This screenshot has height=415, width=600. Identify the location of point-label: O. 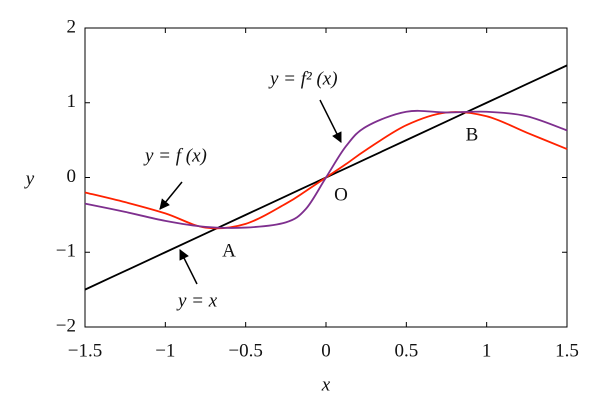
(341, 194).